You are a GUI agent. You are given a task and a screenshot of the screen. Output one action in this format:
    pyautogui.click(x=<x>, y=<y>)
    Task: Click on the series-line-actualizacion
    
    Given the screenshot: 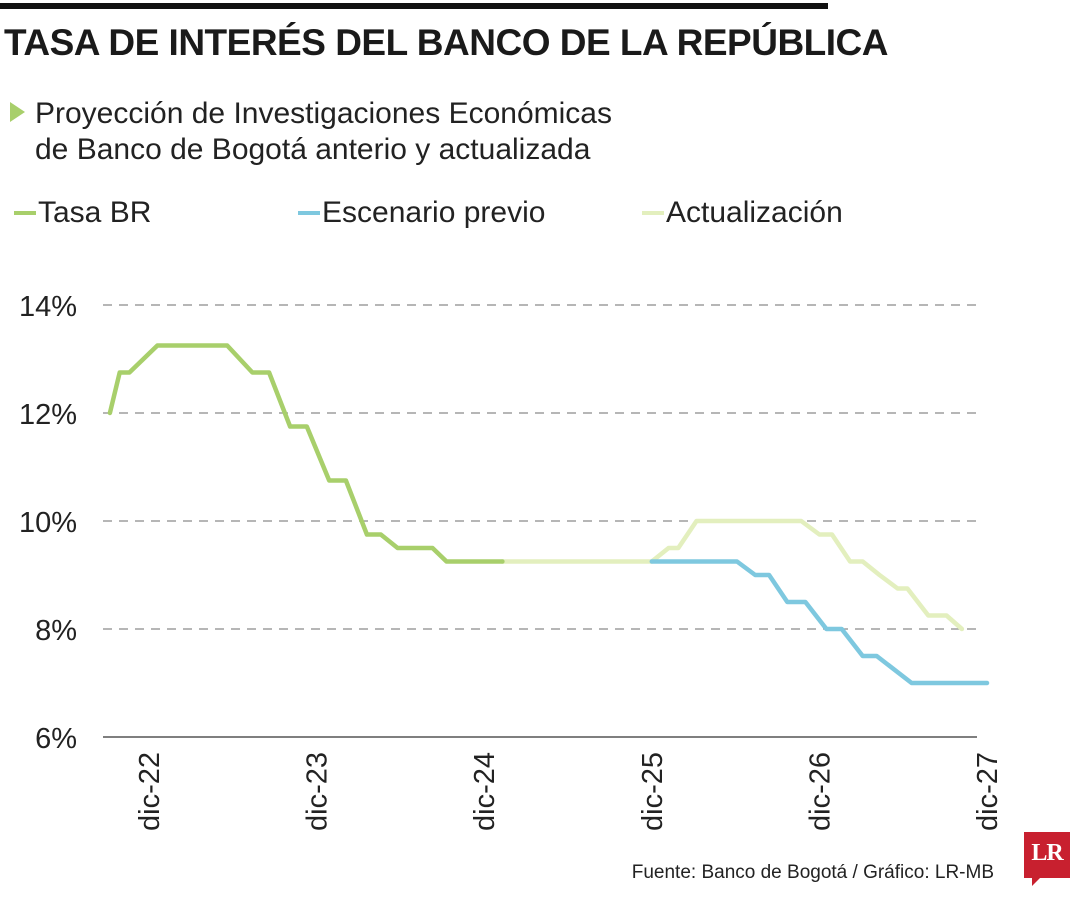 What is the action you would take?
    pyautogui.click(x=732, y=575)
    